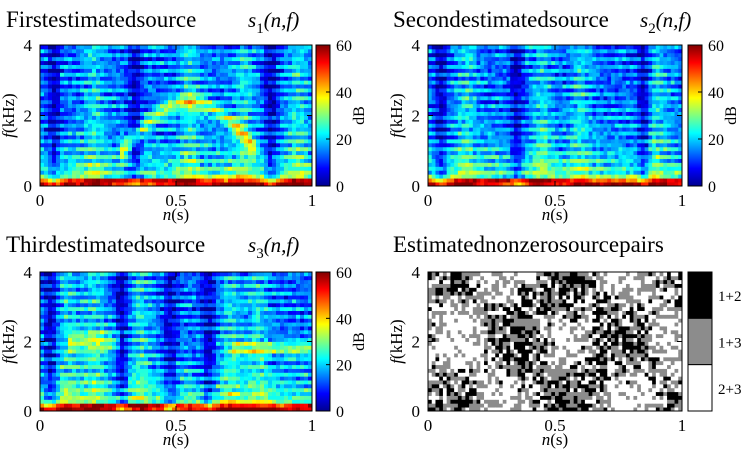  What do you see at coordinates (665, 22) in the screenshot?
I see `panel-symbol: s2(n,f)` at bounding box center [665, 22].